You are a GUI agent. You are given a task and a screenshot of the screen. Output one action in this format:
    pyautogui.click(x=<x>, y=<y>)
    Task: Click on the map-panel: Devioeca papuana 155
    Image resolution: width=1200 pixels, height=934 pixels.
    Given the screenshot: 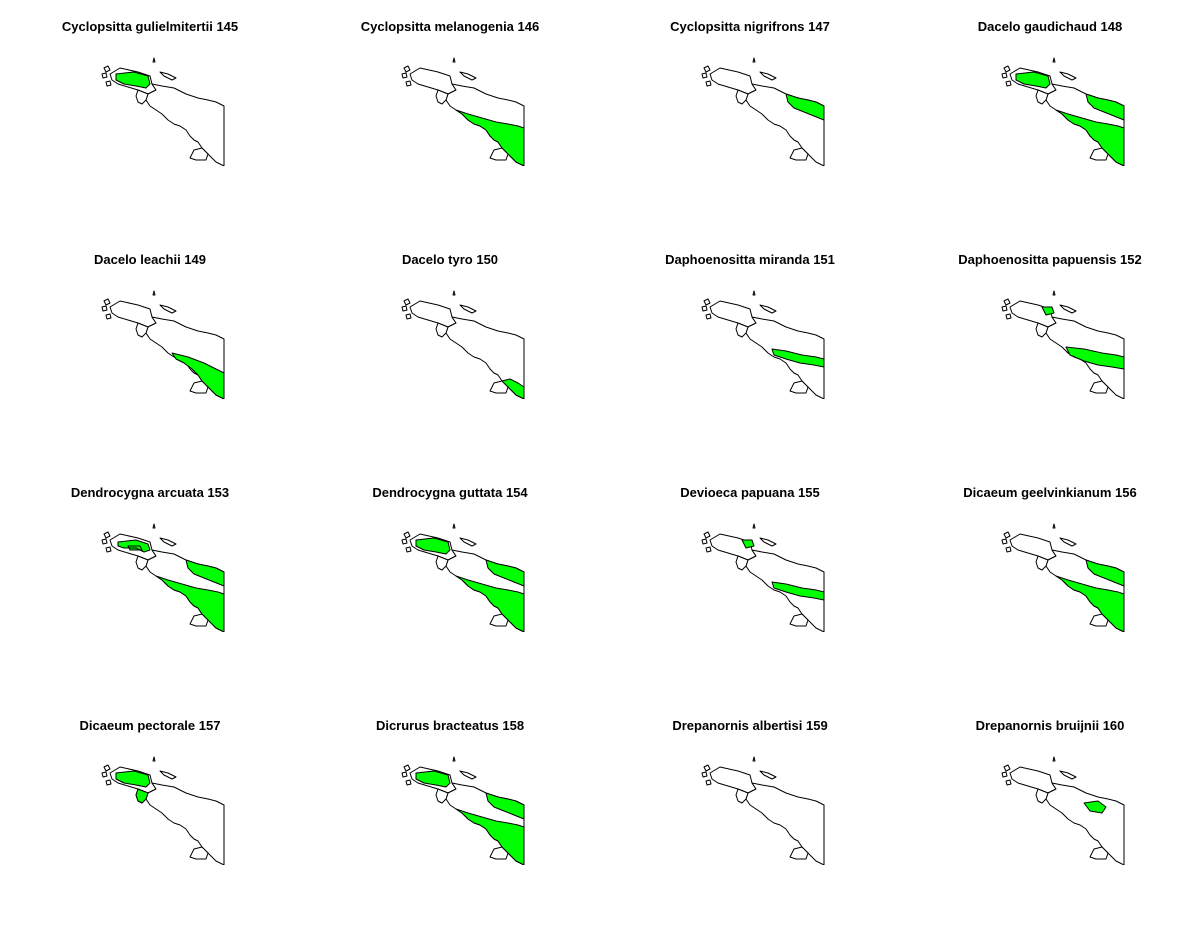 What is the action you would take?
    pyautogui.click(x=750, y=582)
    